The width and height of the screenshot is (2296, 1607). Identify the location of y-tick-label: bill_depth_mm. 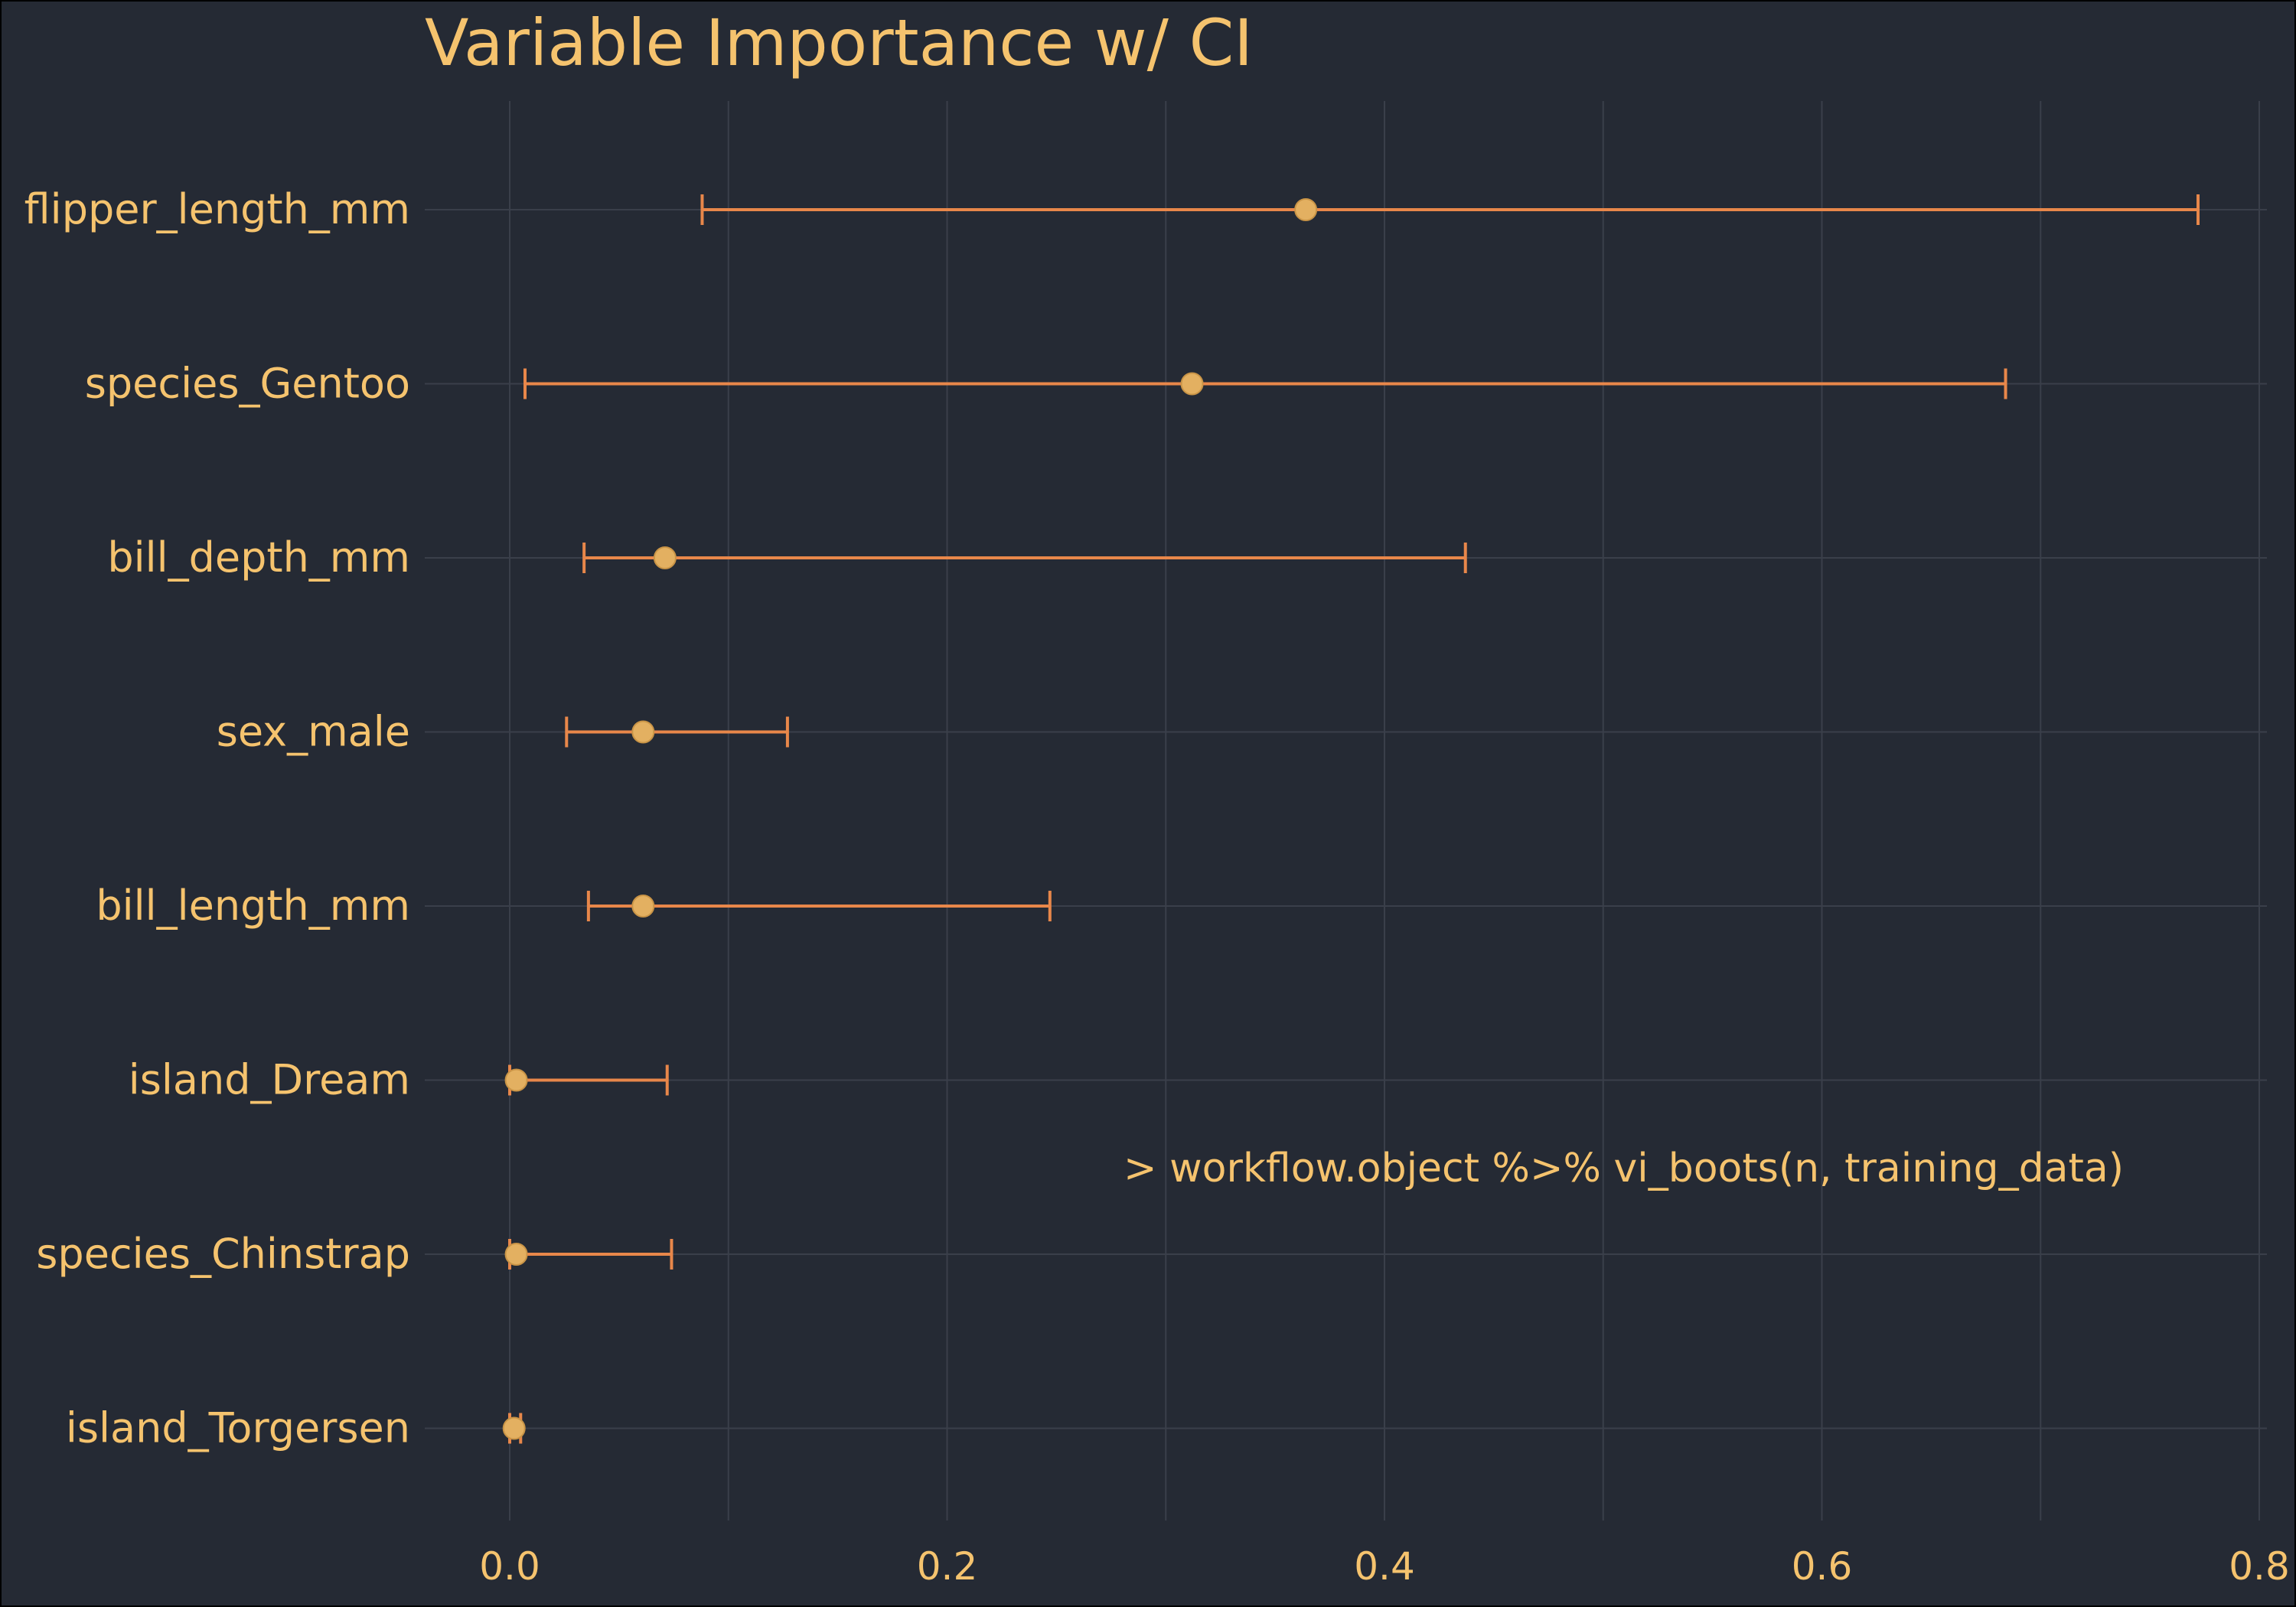
(258, 557).